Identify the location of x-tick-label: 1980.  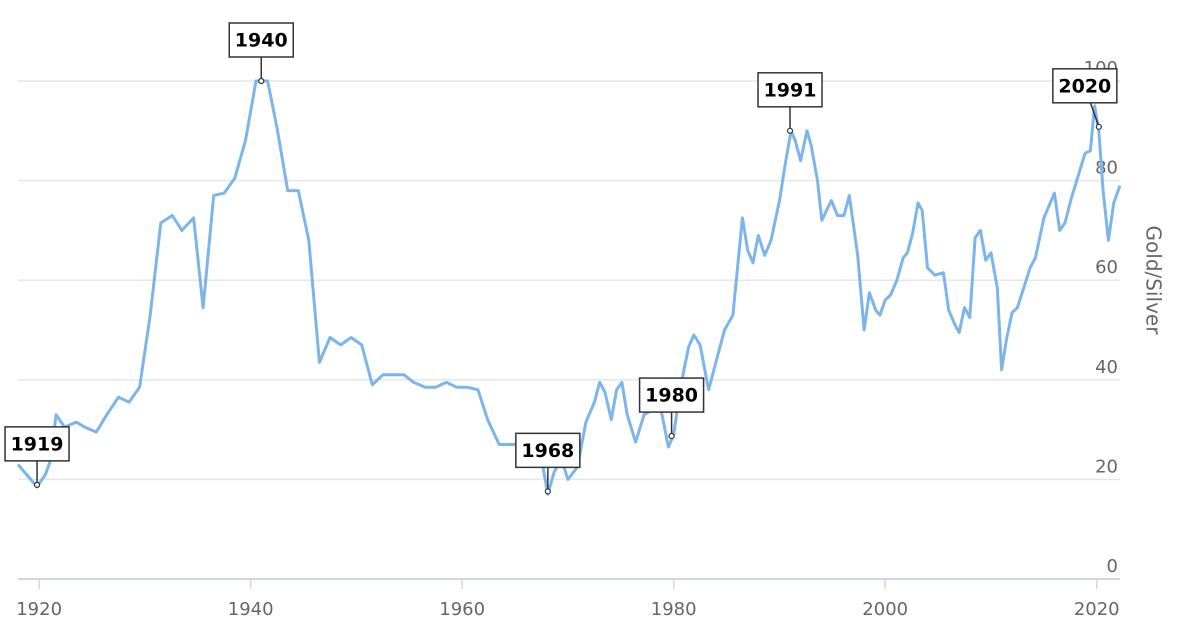
(674, 609).